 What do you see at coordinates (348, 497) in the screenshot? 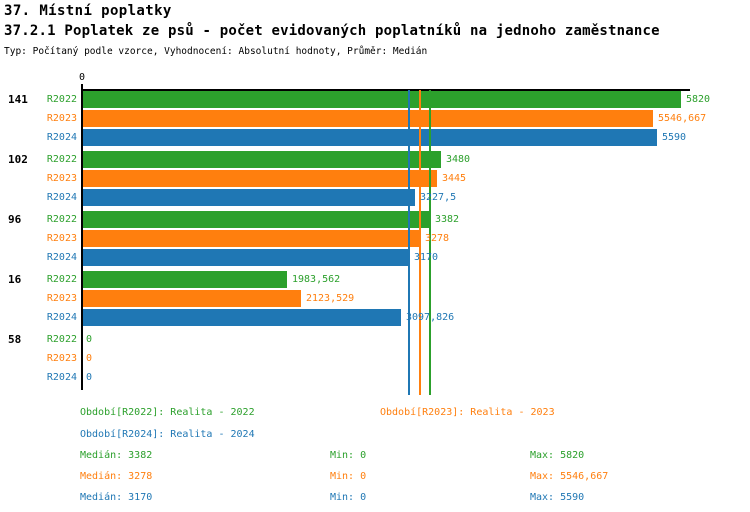
I see `legend-min-r2024: Min: 0` at bounding box center [348, 497].